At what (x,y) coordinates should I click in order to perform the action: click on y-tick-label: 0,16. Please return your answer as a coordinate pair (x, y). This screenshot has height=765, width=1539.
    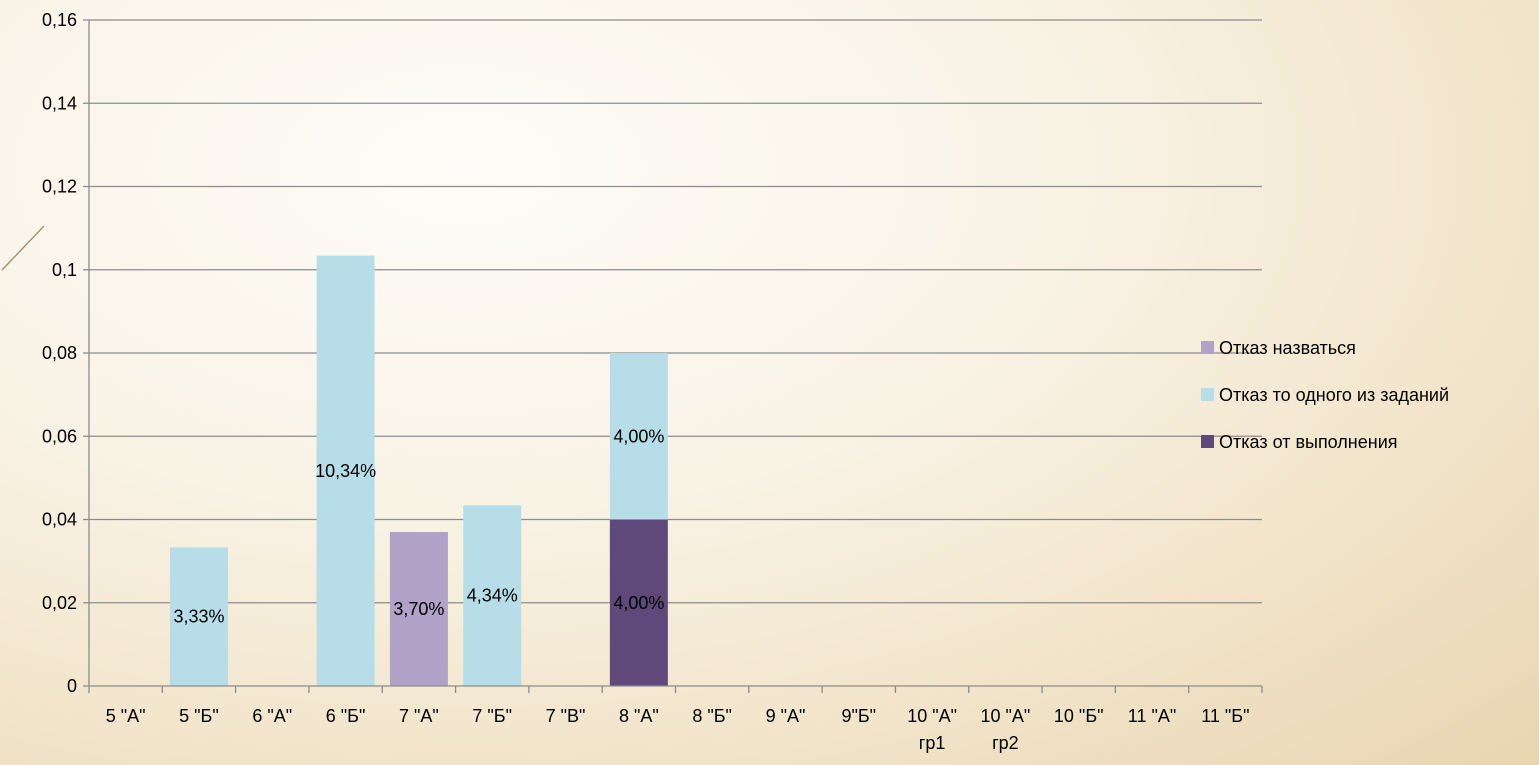
    Looking at the image, I should click on (59, 20).